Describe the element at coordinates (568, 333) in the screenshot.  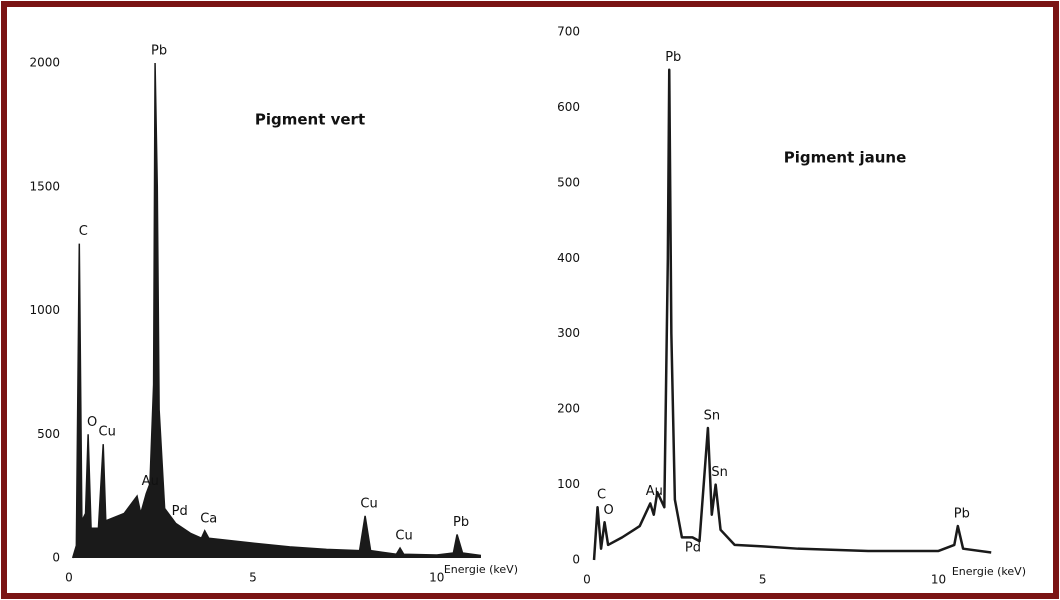
I see `y-tick-label: 300` at that location.